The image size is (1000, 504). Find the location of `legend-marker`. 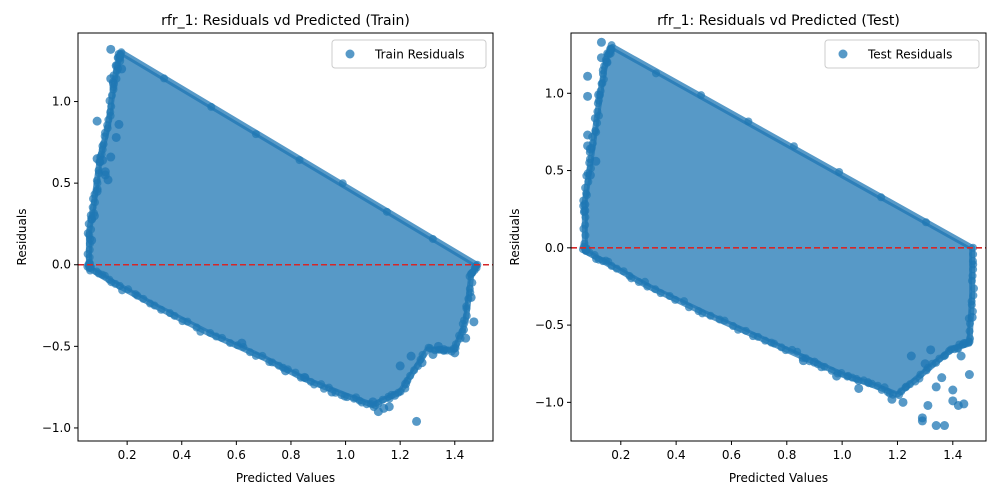

legend-marker is located at coordinates (350, 54).